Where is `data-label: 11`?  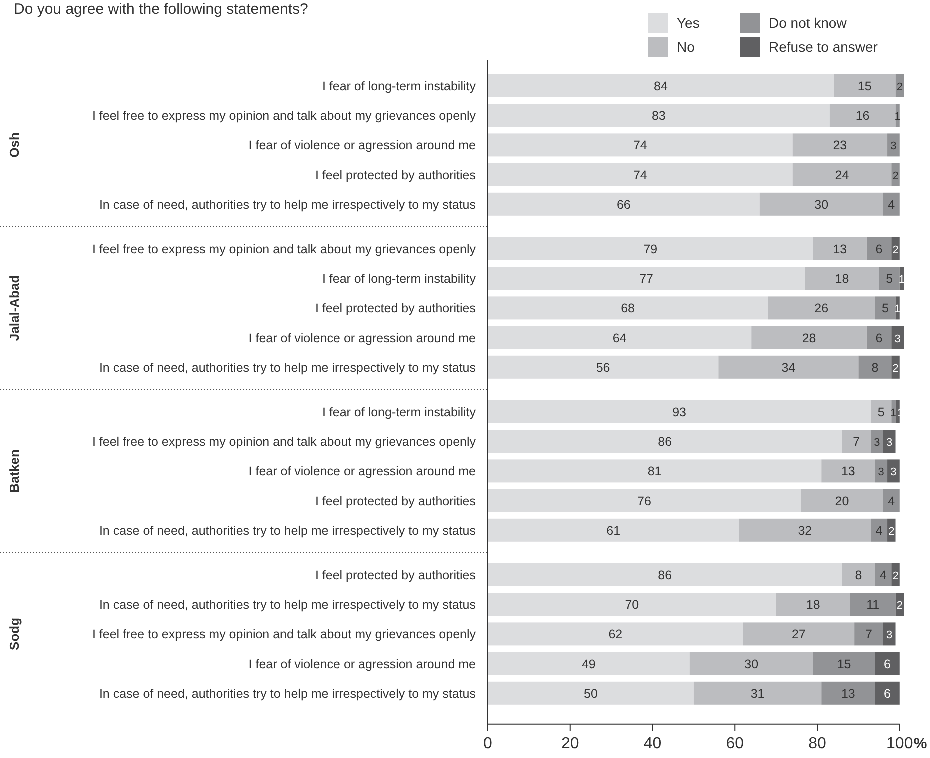 data-label: 11 is located at coordinates (873, 605).